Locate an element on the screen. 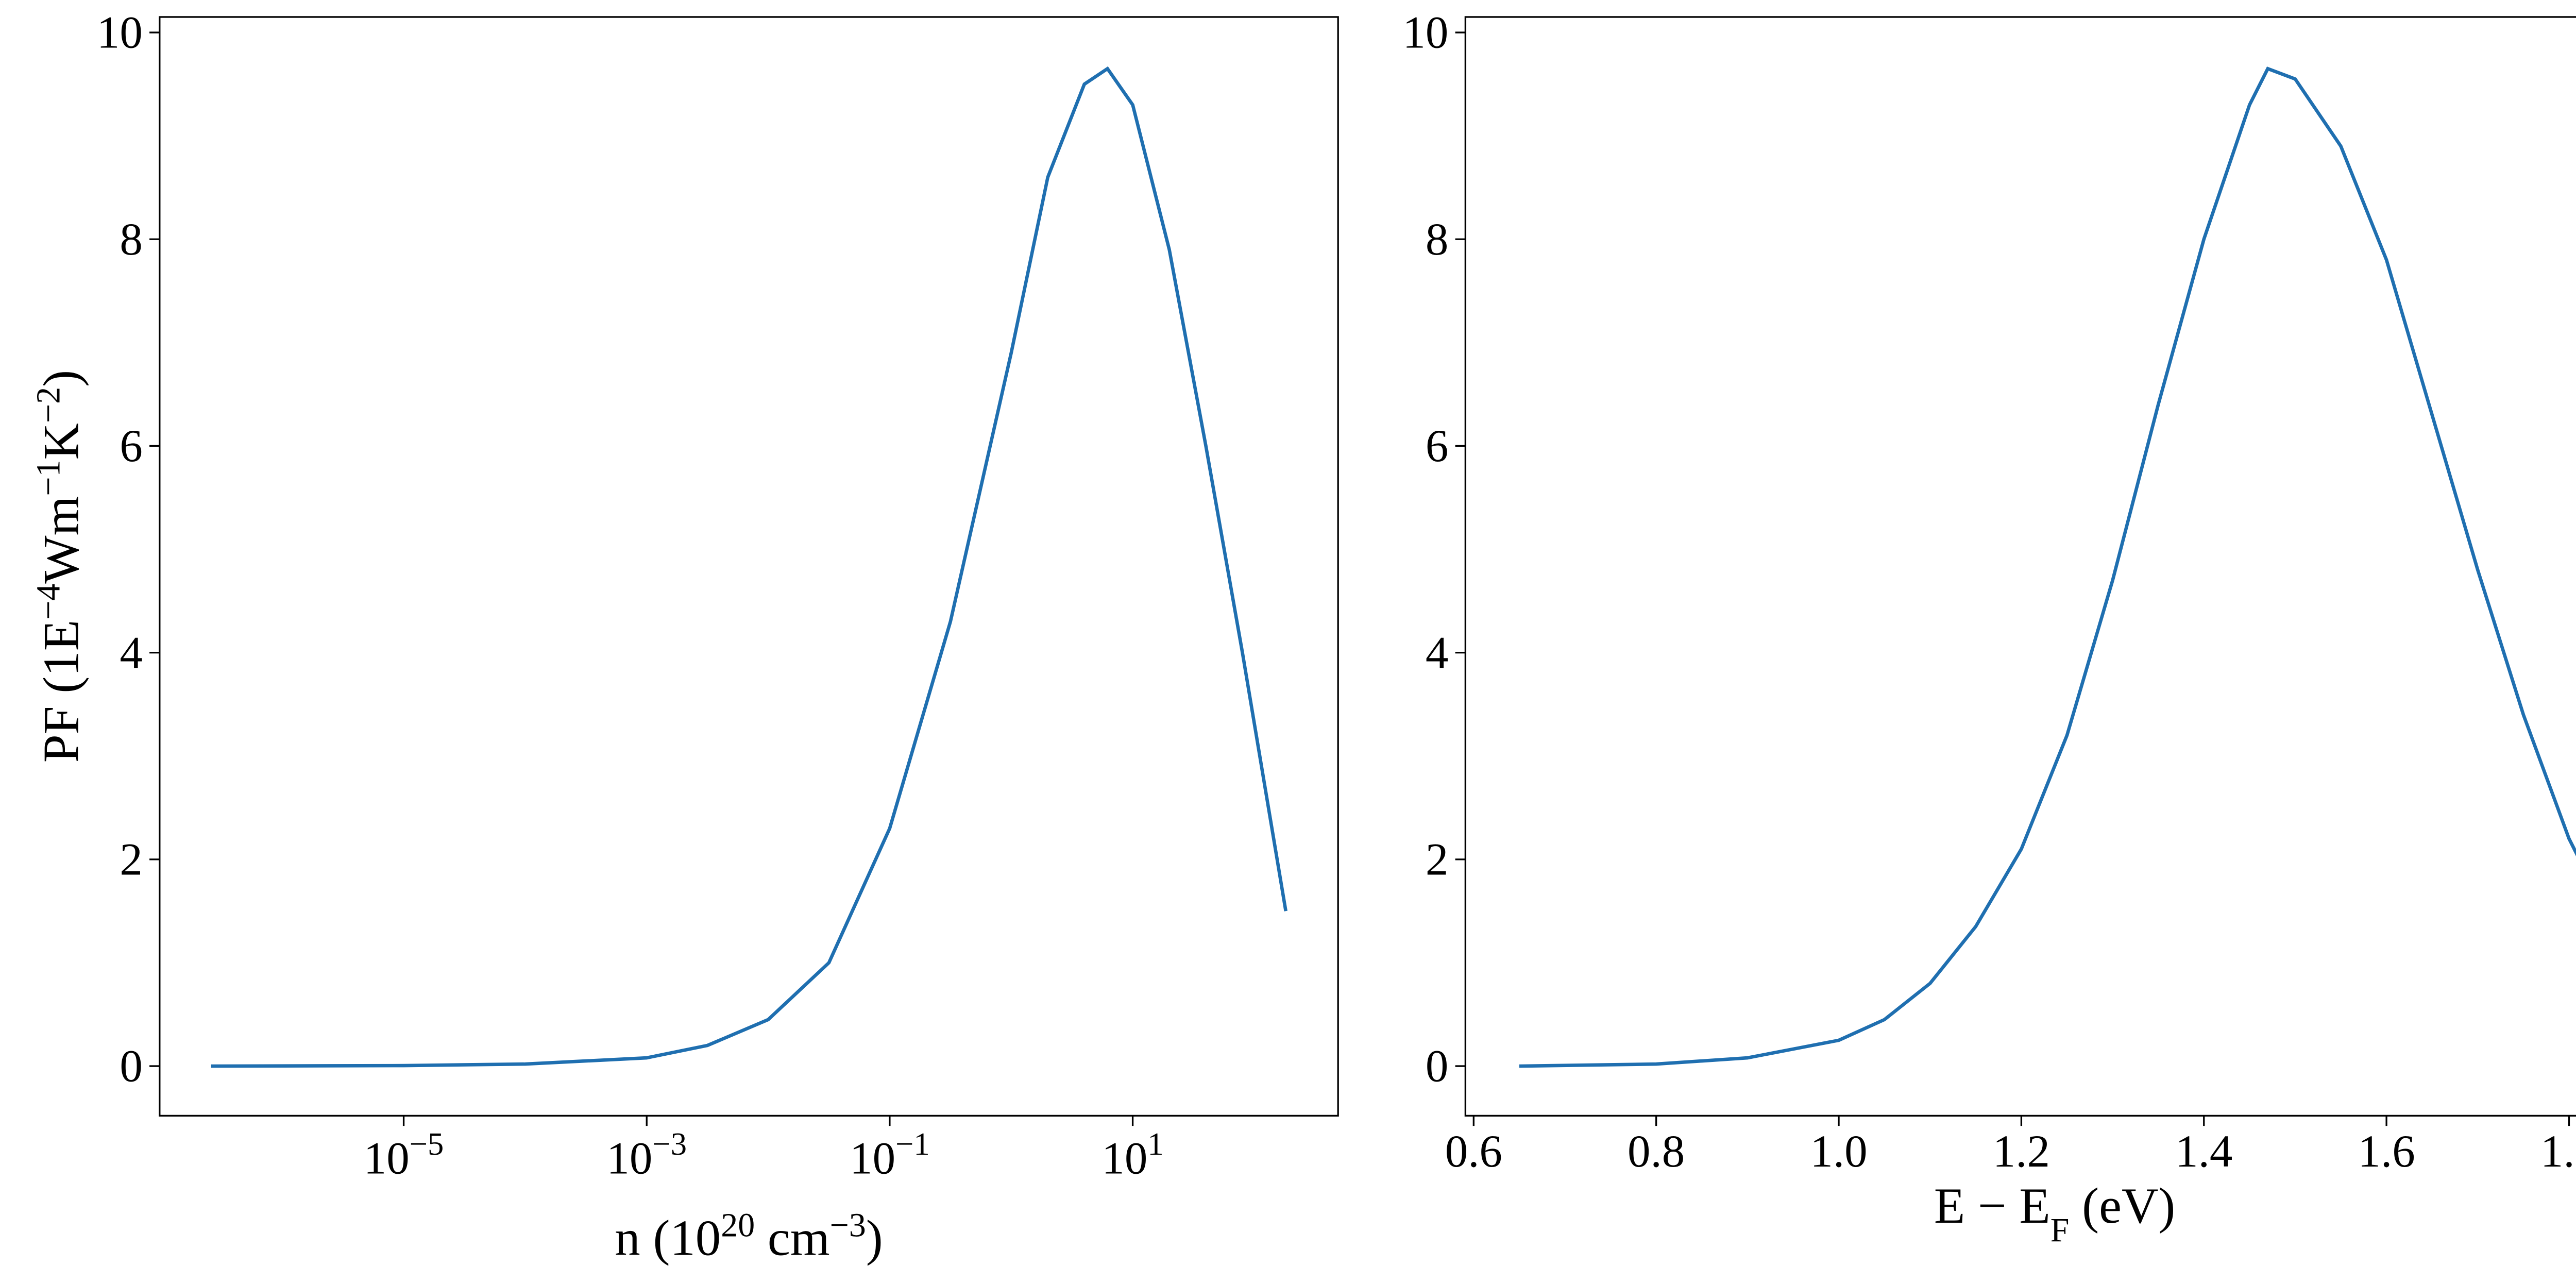 The height and width of the screenshot is (1283, 2576). x-tick-label: 10⁻¹ is located at coordinates (890, 1155).